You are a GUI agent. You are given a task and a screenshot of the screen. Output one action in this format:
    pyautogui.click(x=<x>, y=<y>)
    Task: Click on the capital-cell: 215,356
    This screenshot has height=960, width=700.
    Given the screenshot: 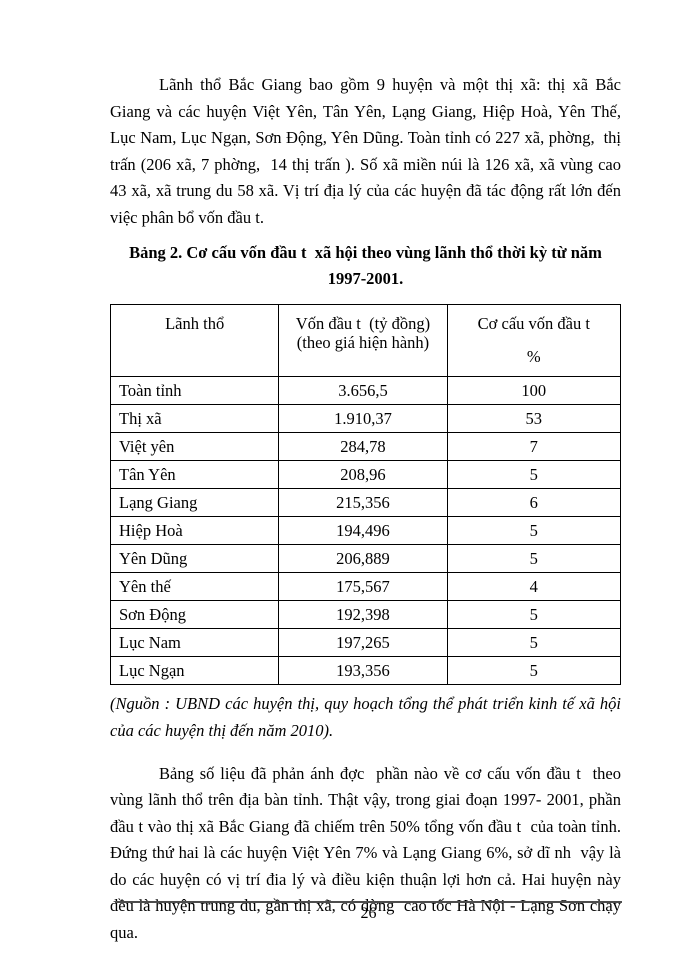 What is the action you would take?
    pyautogui.click(x=363, y=502)
    